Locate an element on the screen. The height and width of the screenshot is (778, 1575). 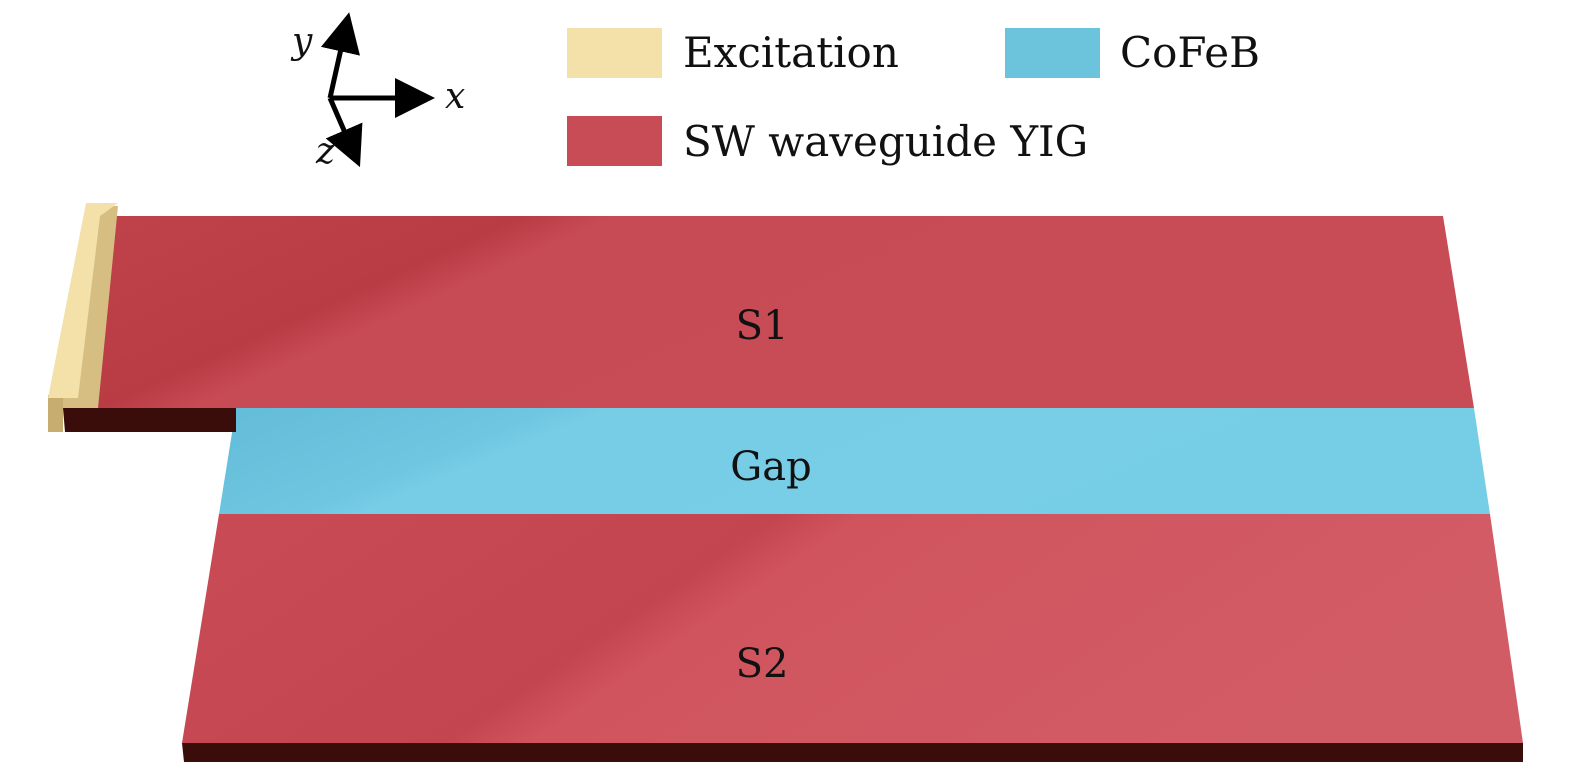
excitation-top-face is located at coordinates (83, 300).